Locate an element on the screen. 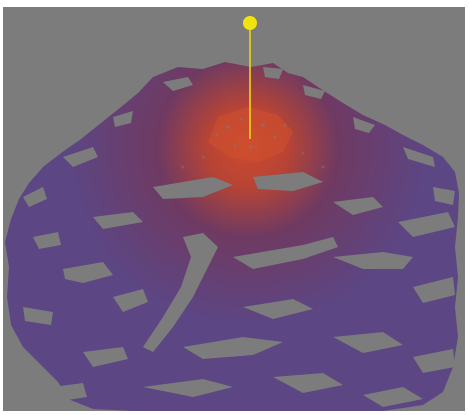  pin-head is located at coordinates (250, 23).